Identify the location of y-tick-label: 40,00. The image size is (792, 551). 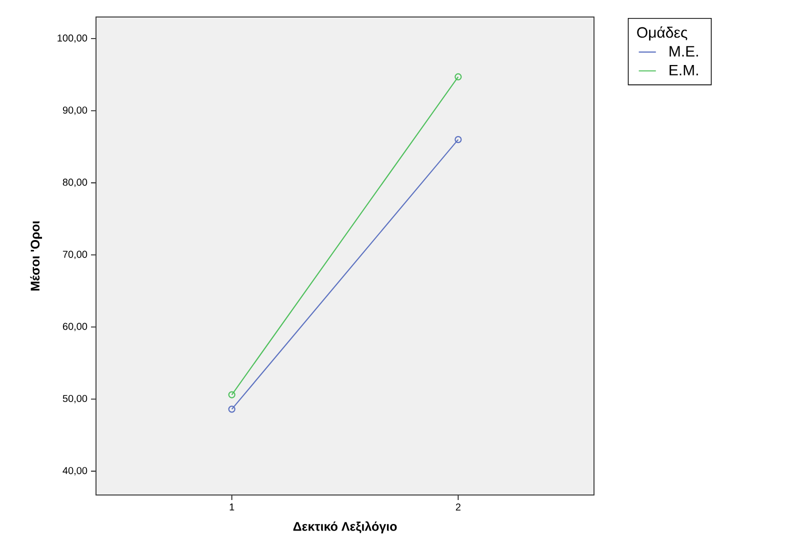
(75, 471).